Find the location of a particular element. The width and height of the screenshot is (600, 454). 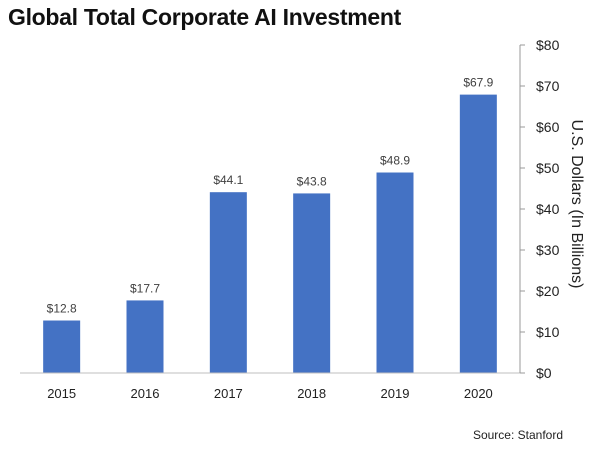

data-label-2019: $48.9 is located at coordinates (395, 161).